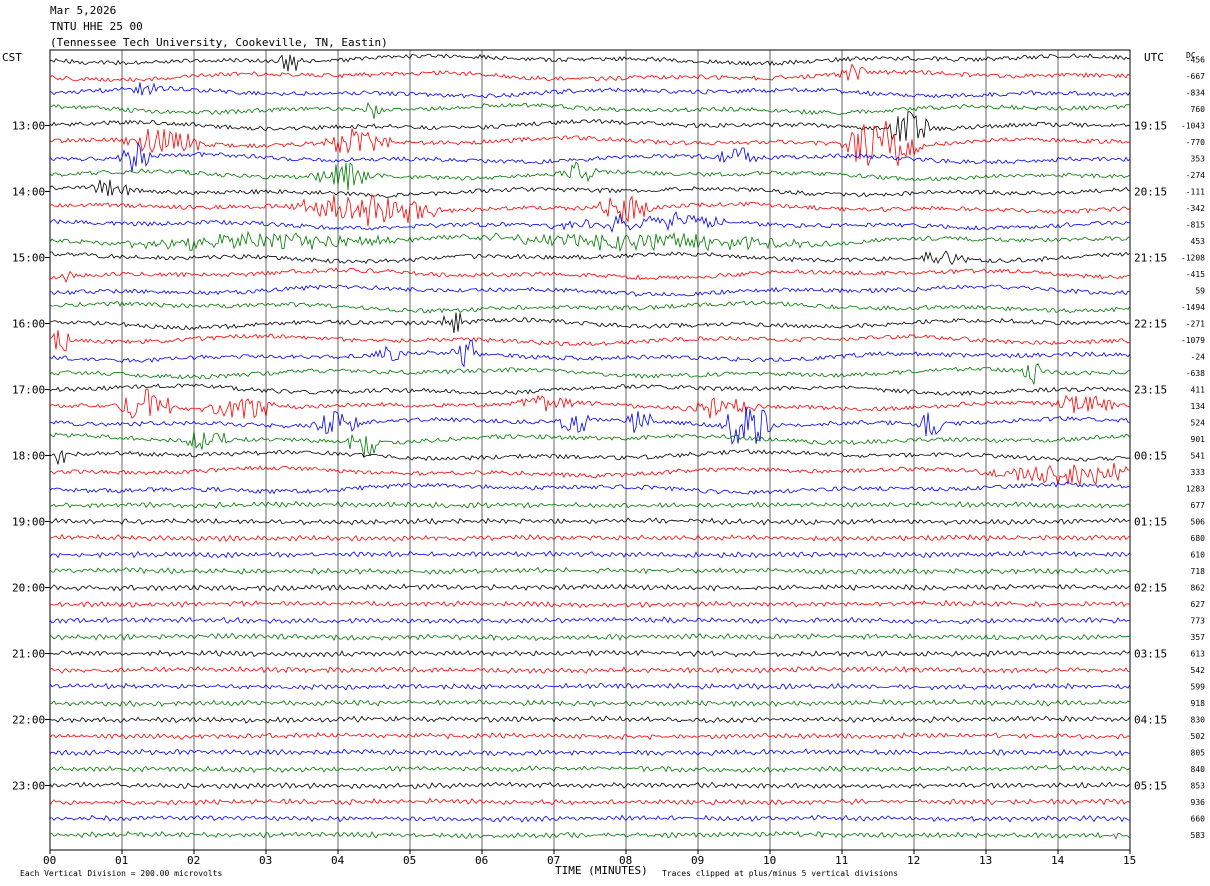  I want to click on x-tick-label: 01, so click(121, 860).